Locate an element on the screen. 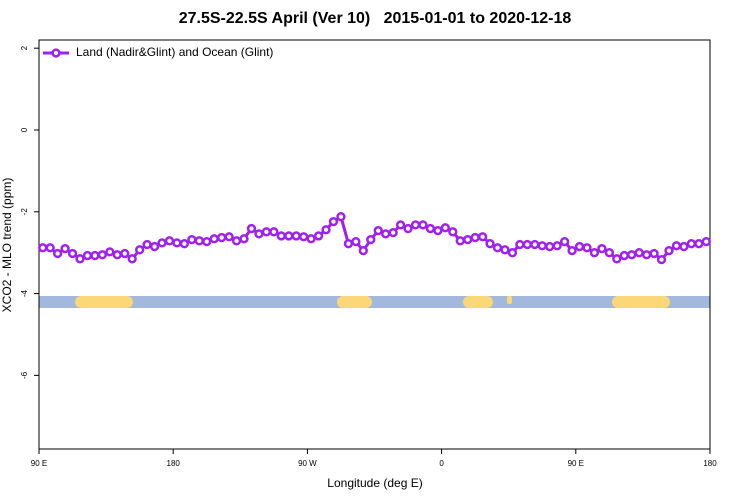 This screenshot has height=500, width=750. surface-strip is located at coordinates (374, 302).